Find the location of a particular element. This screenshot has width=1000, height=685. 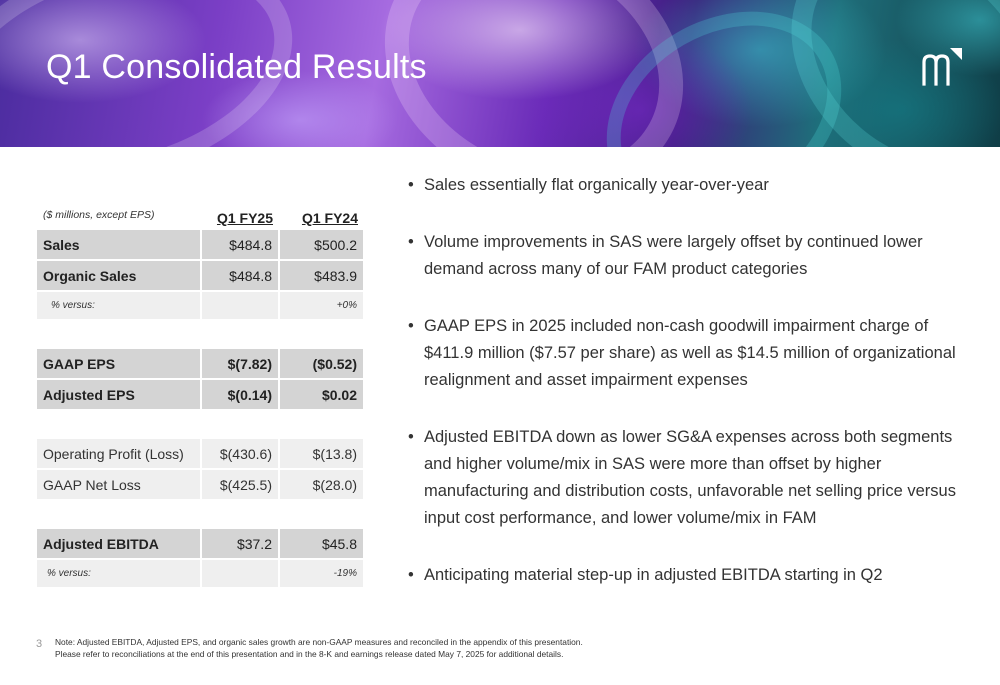

page-title: Q1 Consolidated Results is located at coordinates (236, 67).